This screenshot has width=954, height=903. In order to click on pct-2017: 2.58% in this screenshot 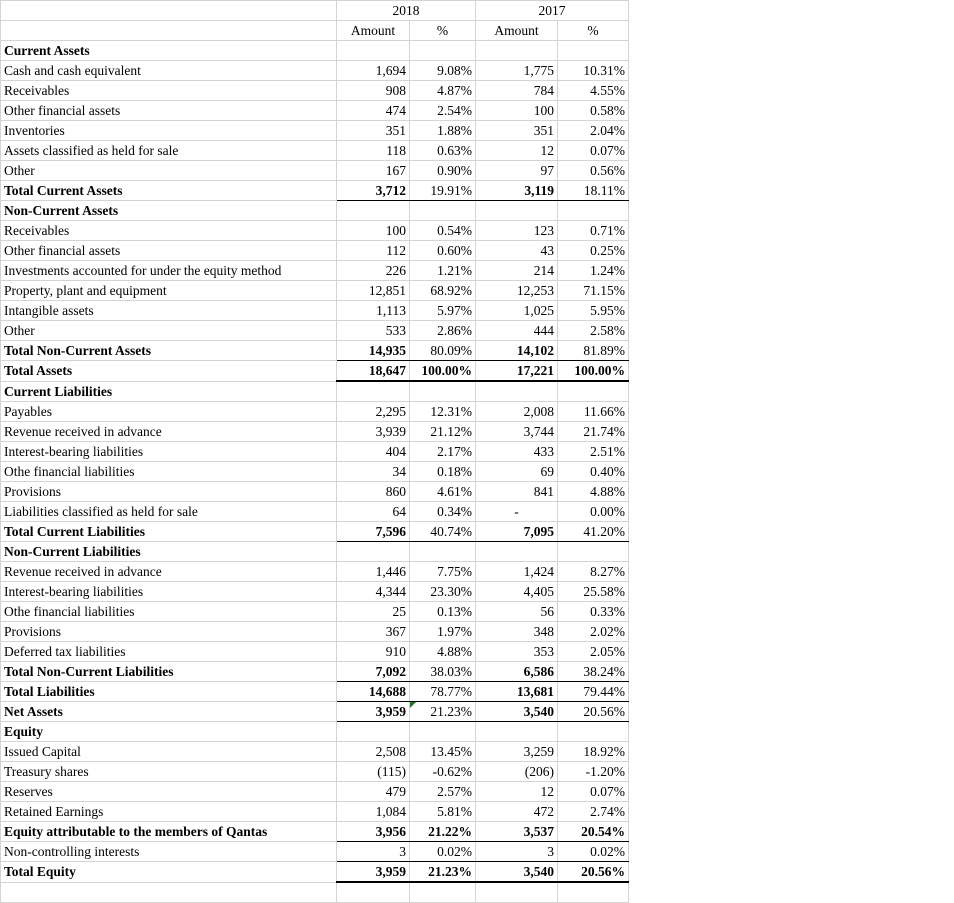, I will do `click(593, 330)`.